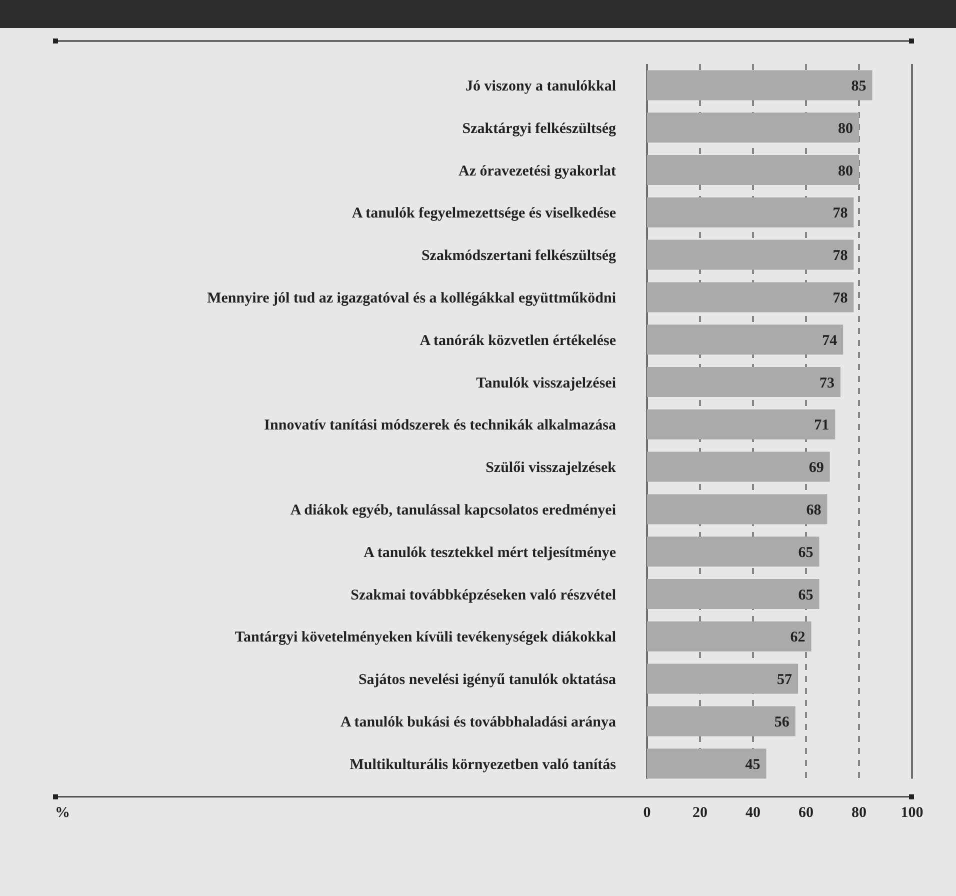 The image size is (956, 896). Describe the element at coordinates (518, 340) in the screenshot. I see `y-tick-label: A tanórák közvetlen értékelése` at that location.